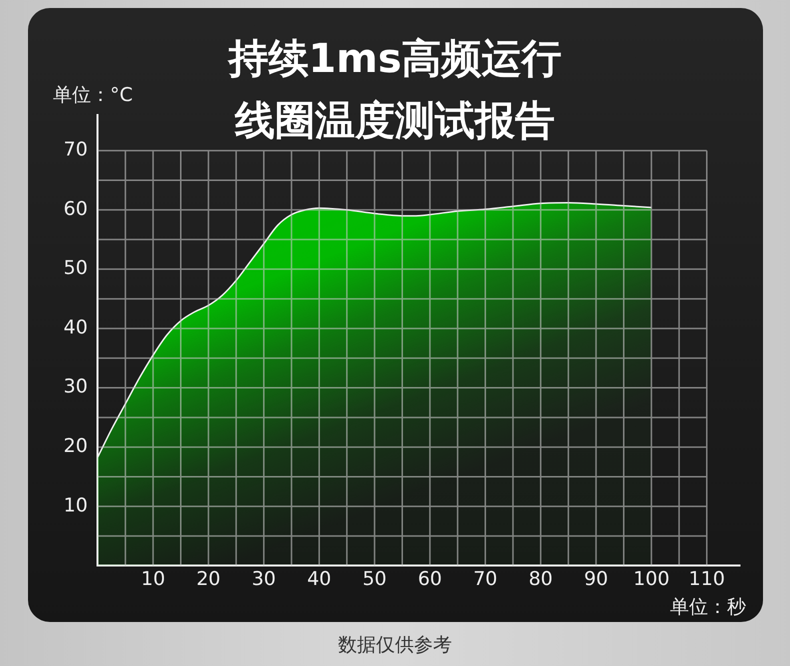 The height and width of the screenshot is (666, 790). What do you see at coordinates (394, 90) in the screenshot?
I see `chart-title: 持续1ms高频运行线圈温度测试报告` at bounding box center [394, 90].